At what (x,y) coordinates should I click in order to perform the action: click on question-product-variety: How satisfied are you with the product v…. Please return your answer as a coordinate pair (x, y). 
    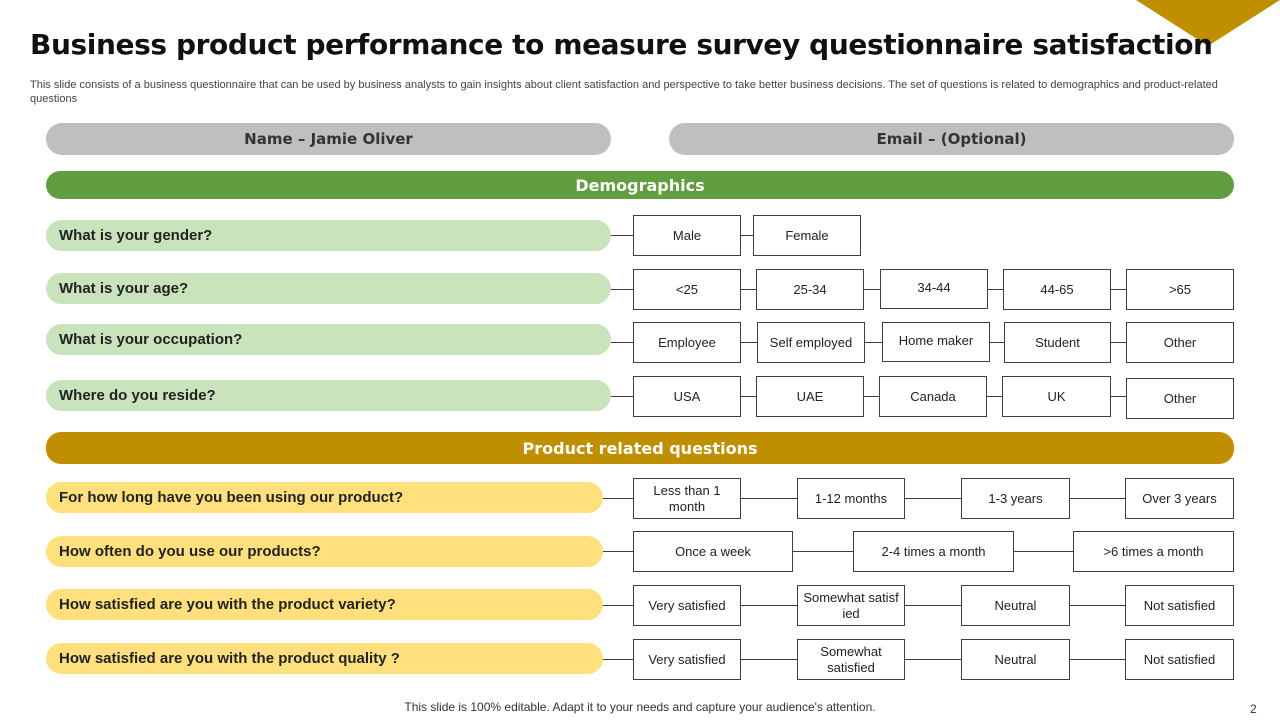
    Looking at the image, I should click on (324, 604).